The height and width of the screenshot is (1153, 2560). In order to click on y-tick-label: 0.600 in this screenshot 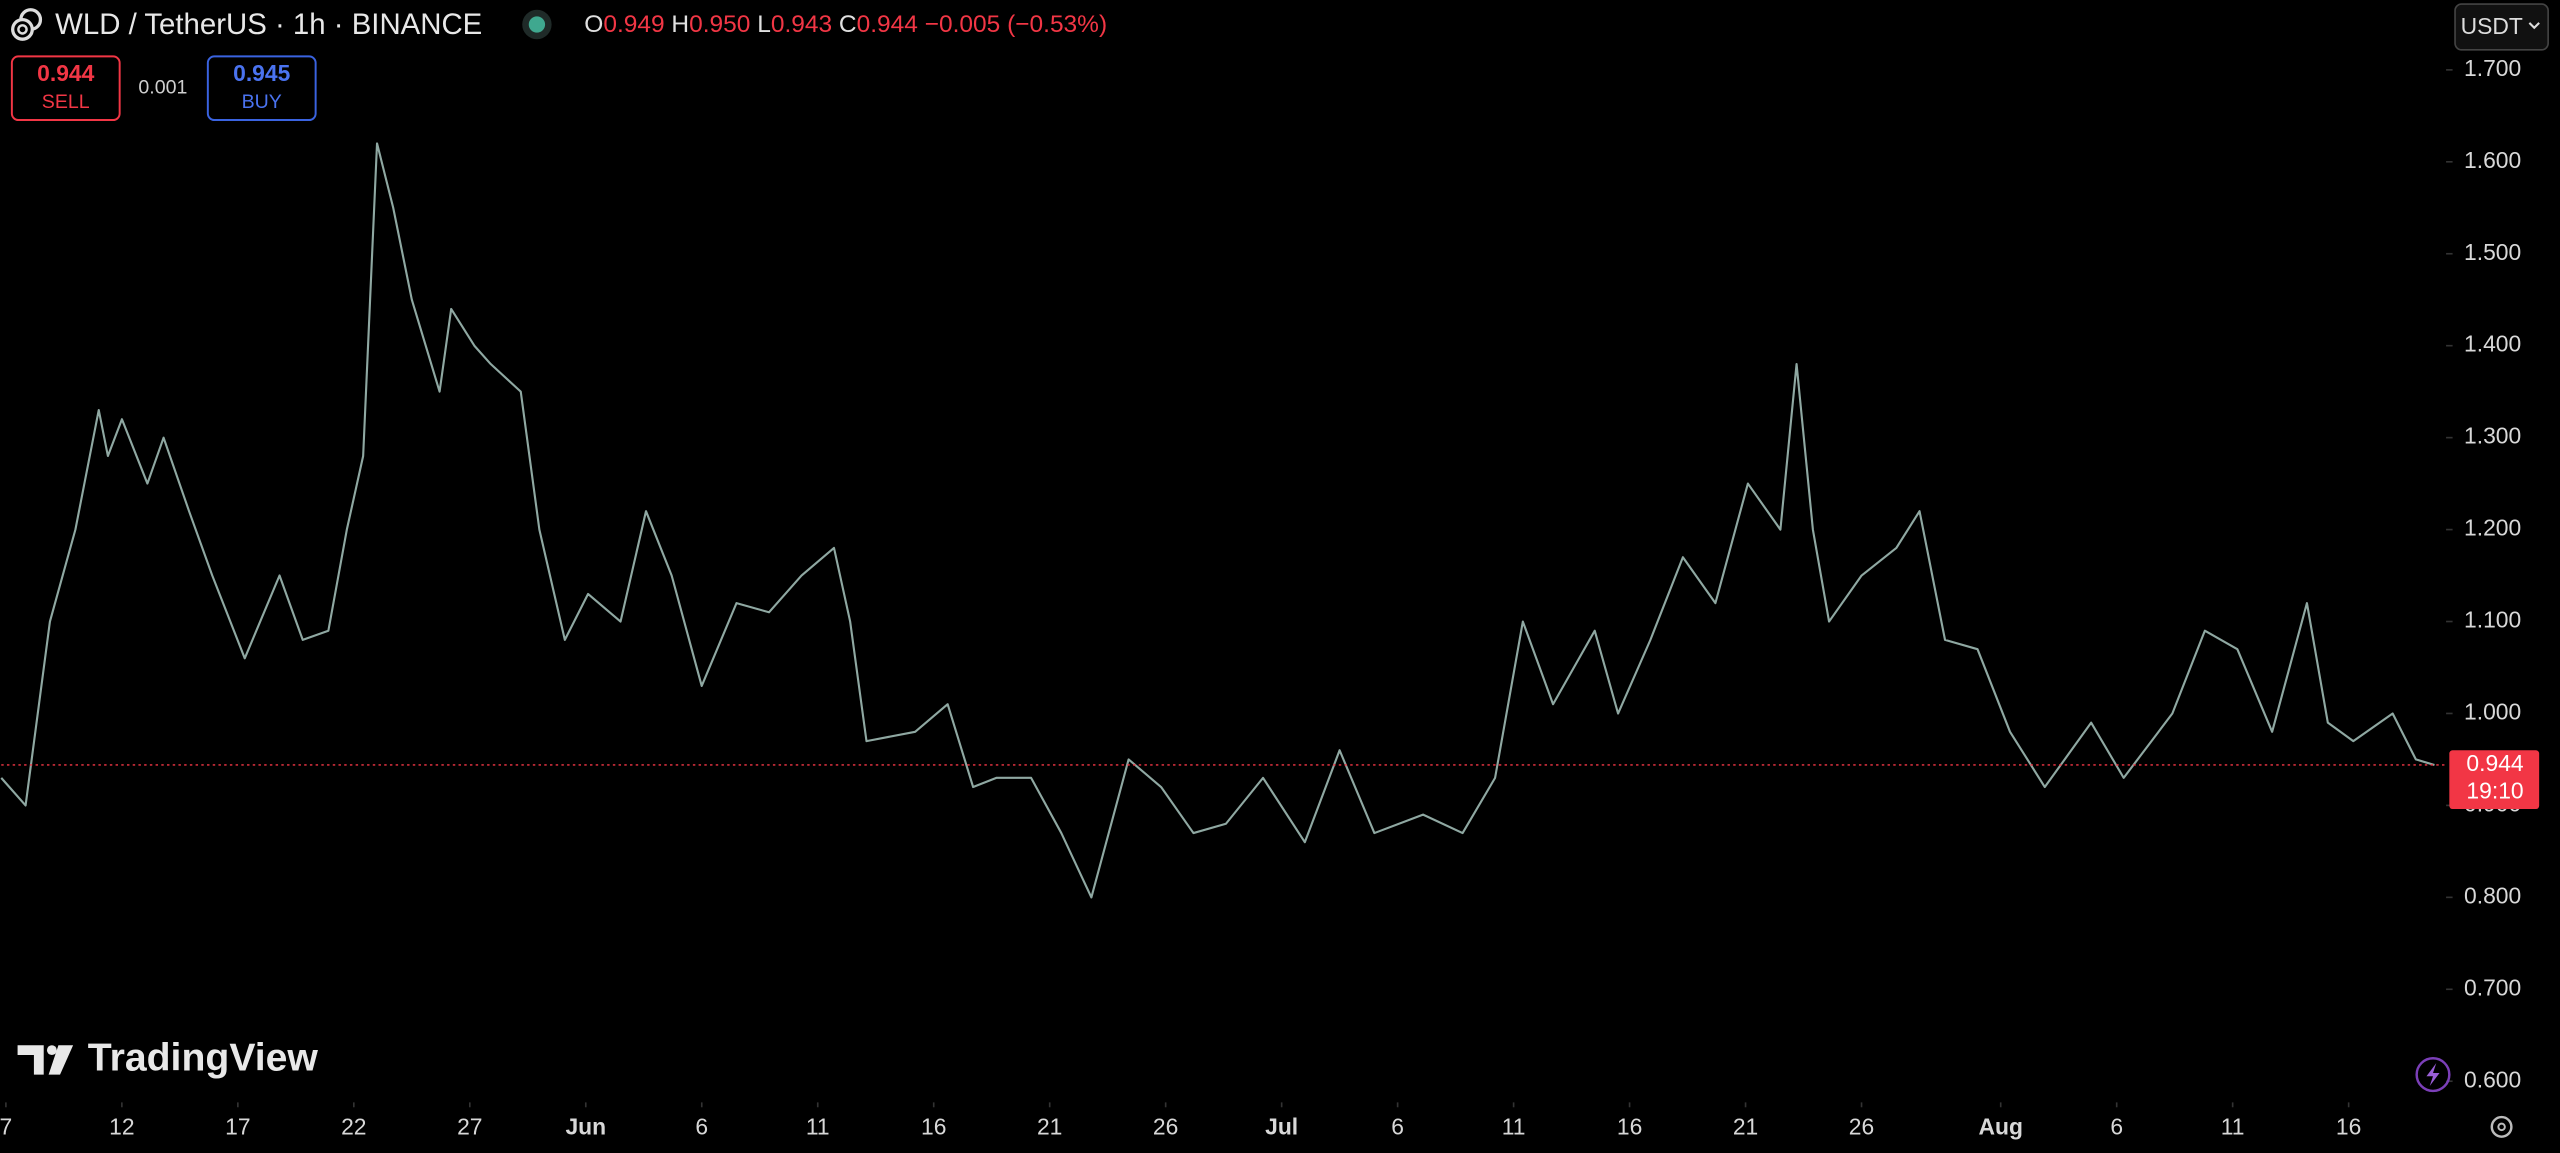, I will do `click(2492, 1079)`.